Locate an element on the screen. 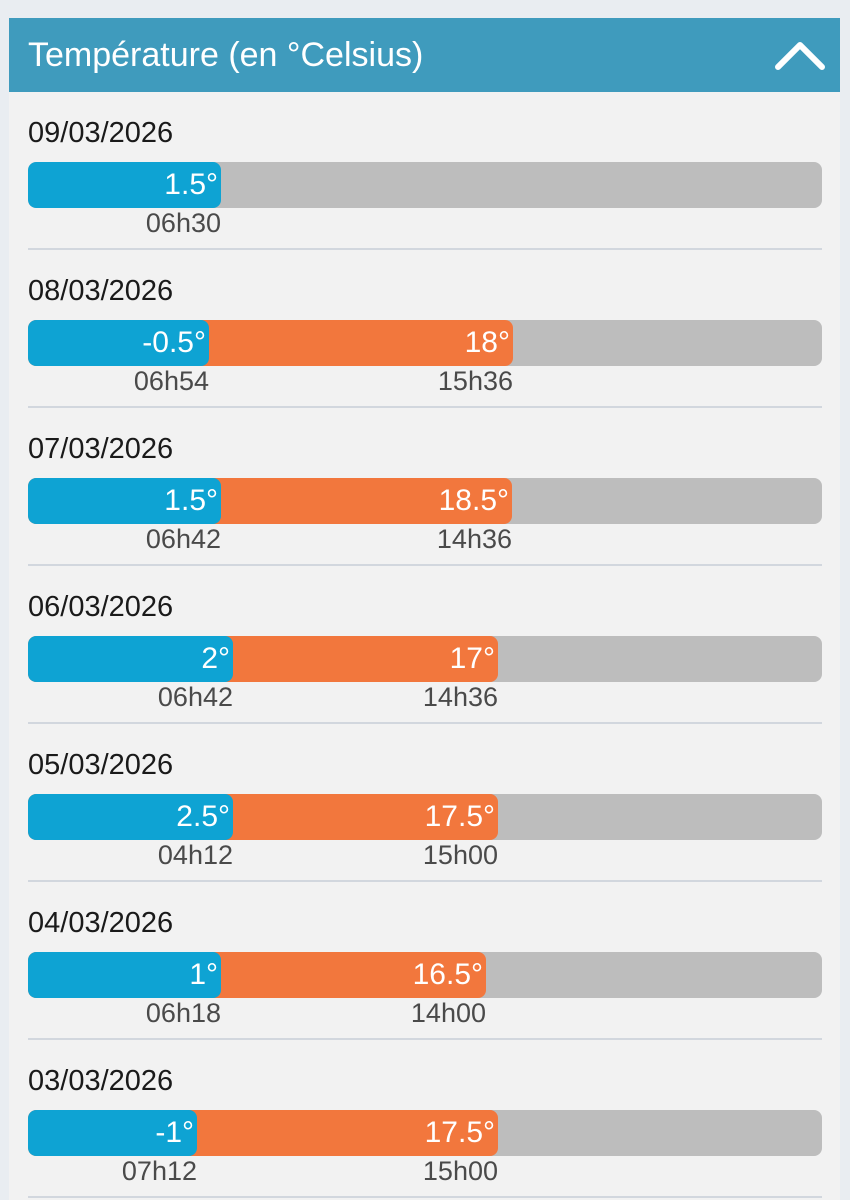 The image size is (850, 1200). temperature-bar-track: 1° 16.5° is located at coordinates (425, 975).